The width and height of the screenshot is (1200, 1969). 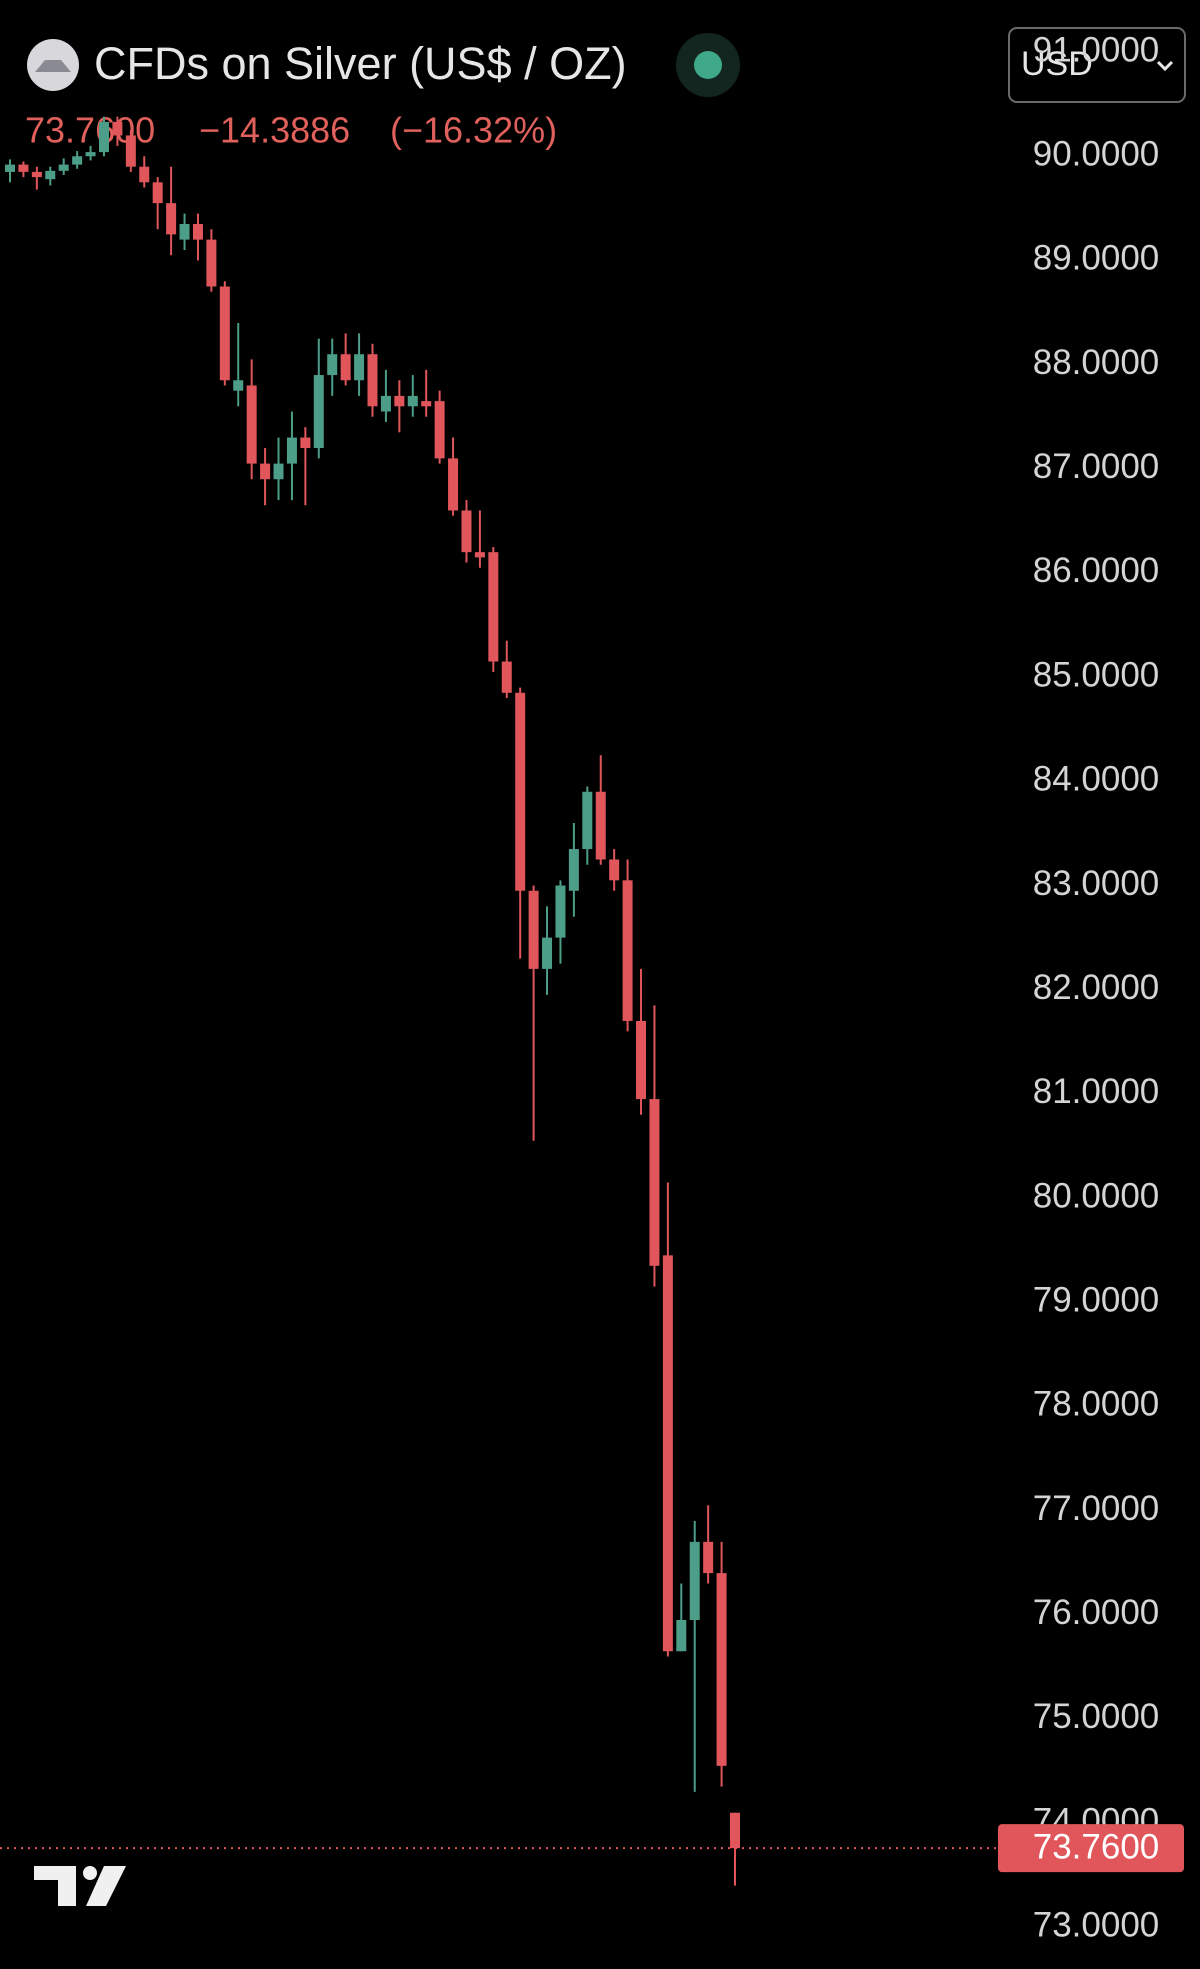 I want to click on y-tick-label: 85.0000, so click(x=1096, y=674).